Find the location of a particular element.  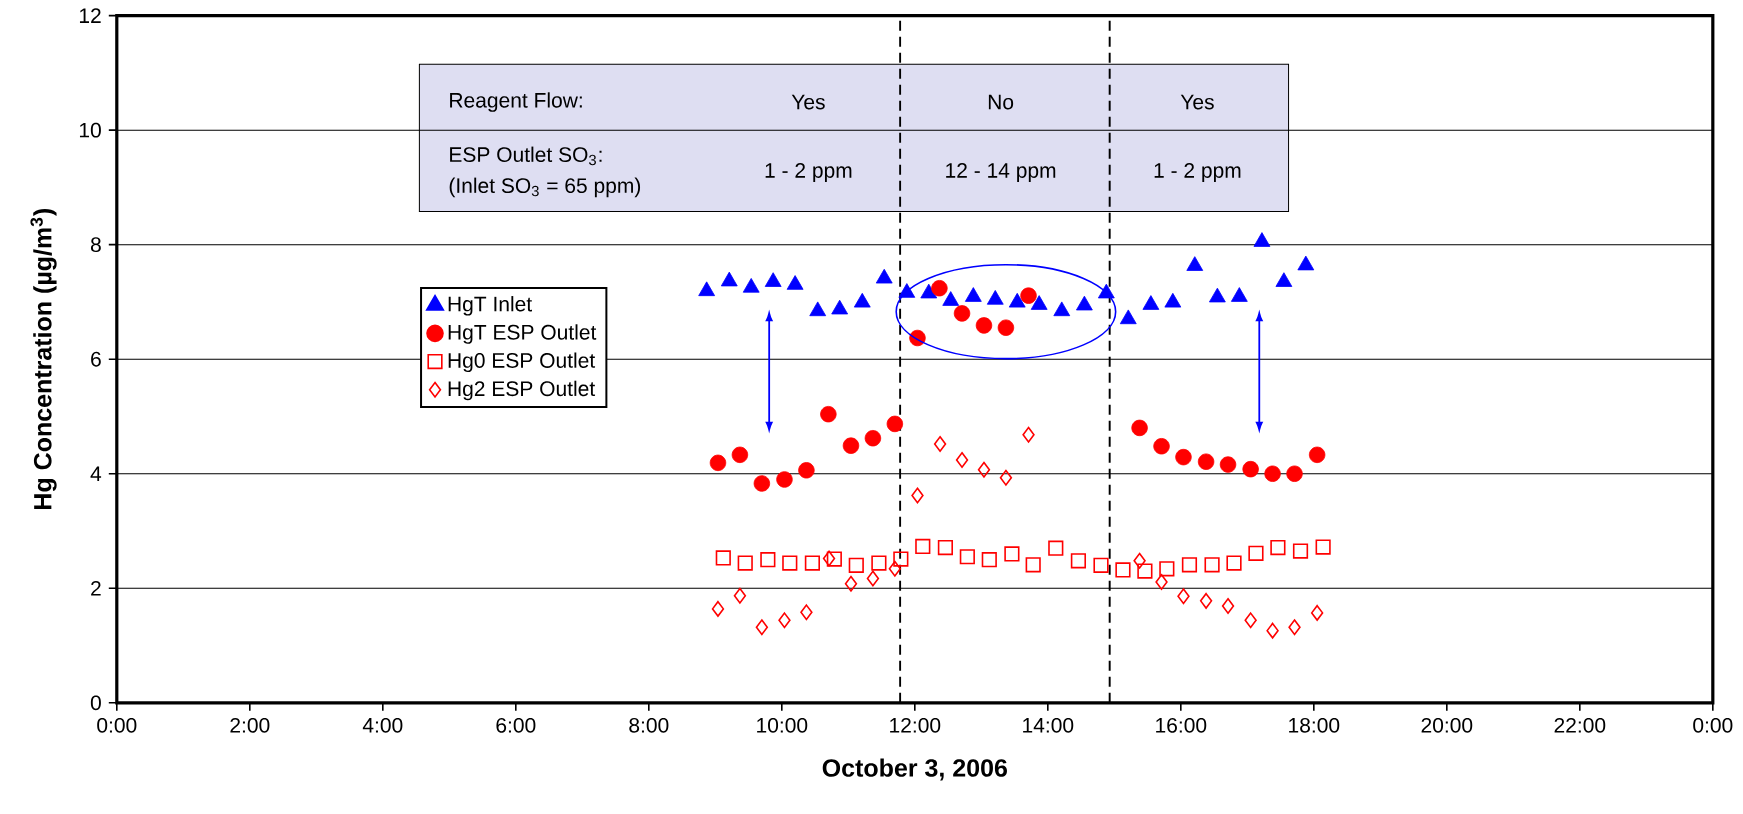

y-tick-label: 6 is located at coordinates (96, 359).